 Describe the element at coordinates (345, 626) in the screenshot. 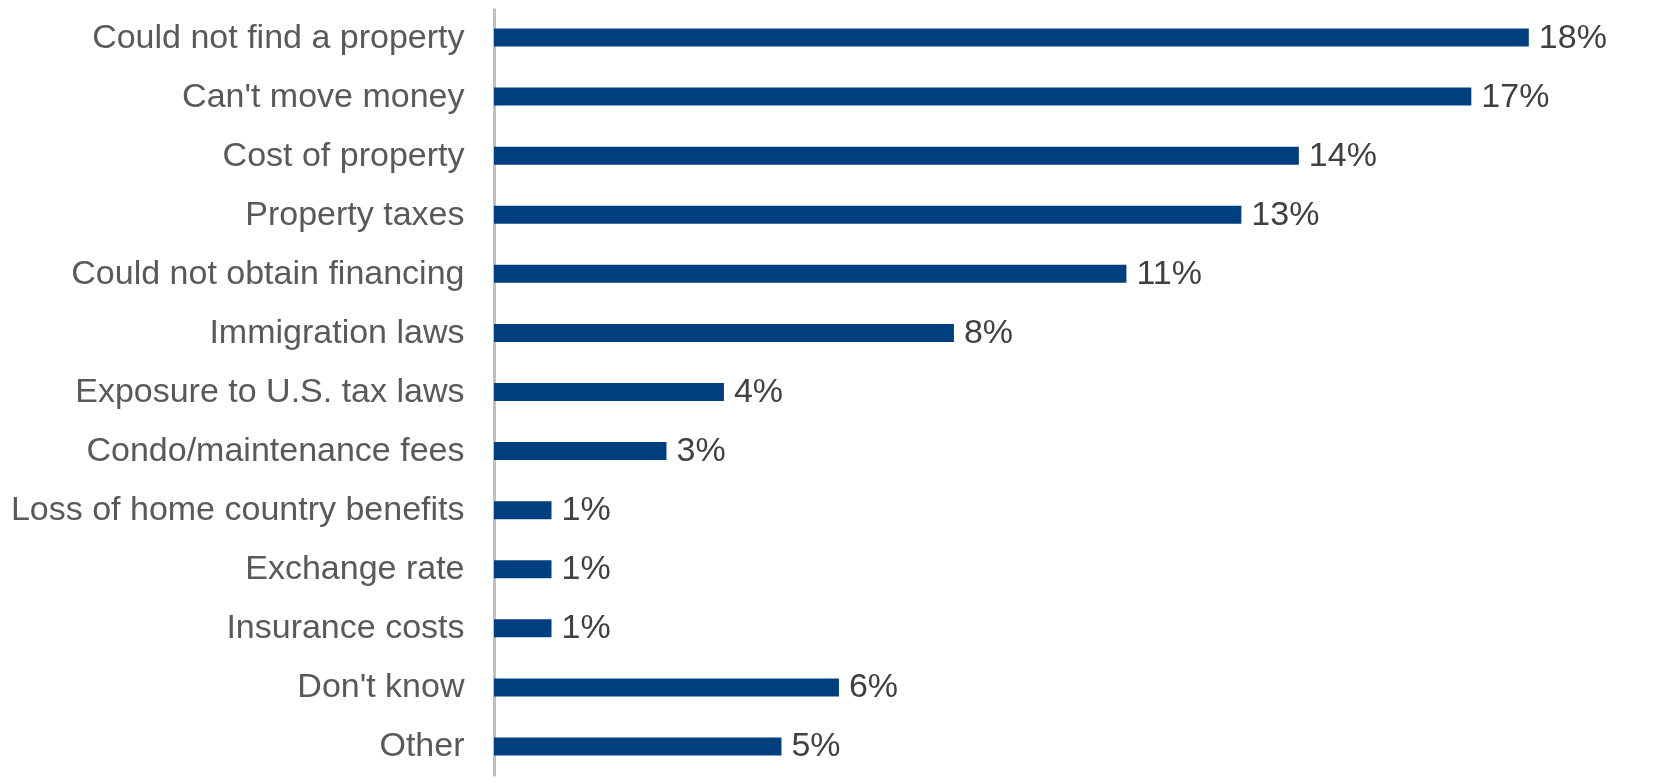

I see `y-tick-label: Insurance costs` at that location.